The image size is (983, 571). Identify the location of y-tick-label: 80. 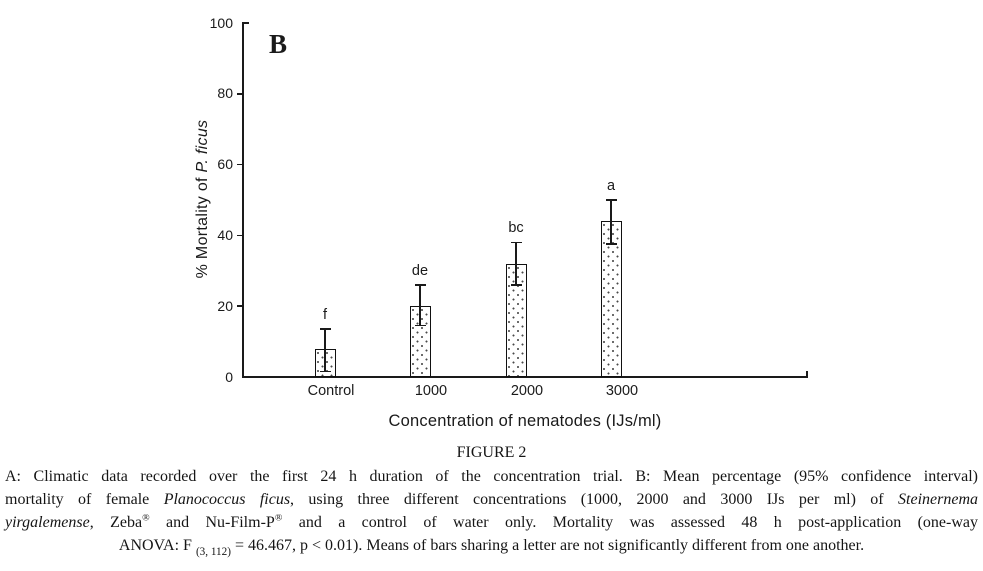
(225, 93).